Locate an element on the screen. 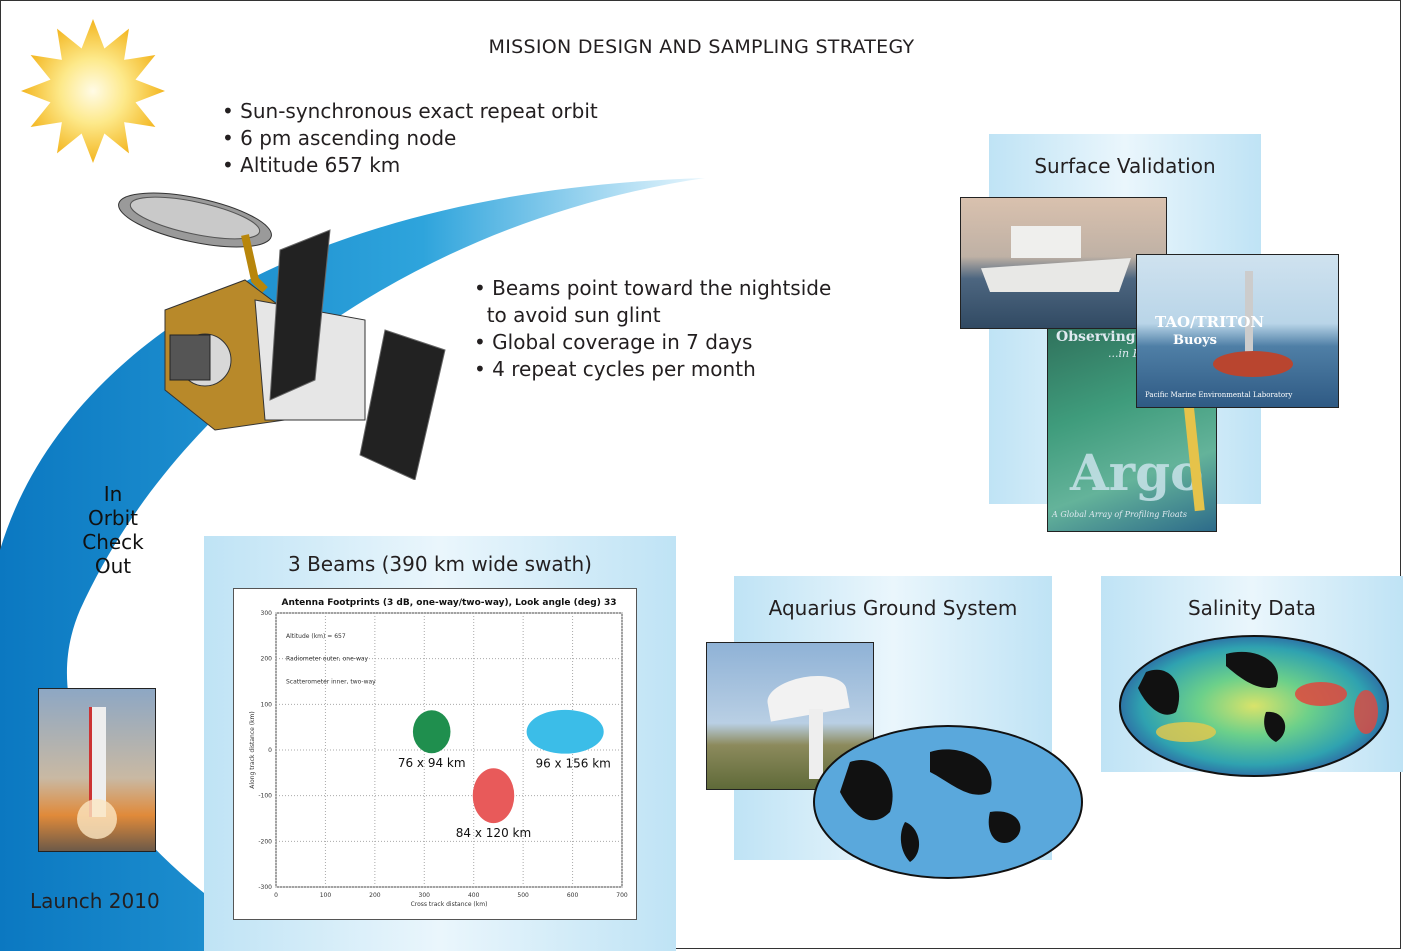 The width and height of the screenshot is (1403, 951). y-tick-label: -300 is located at coordinates (265, 887).